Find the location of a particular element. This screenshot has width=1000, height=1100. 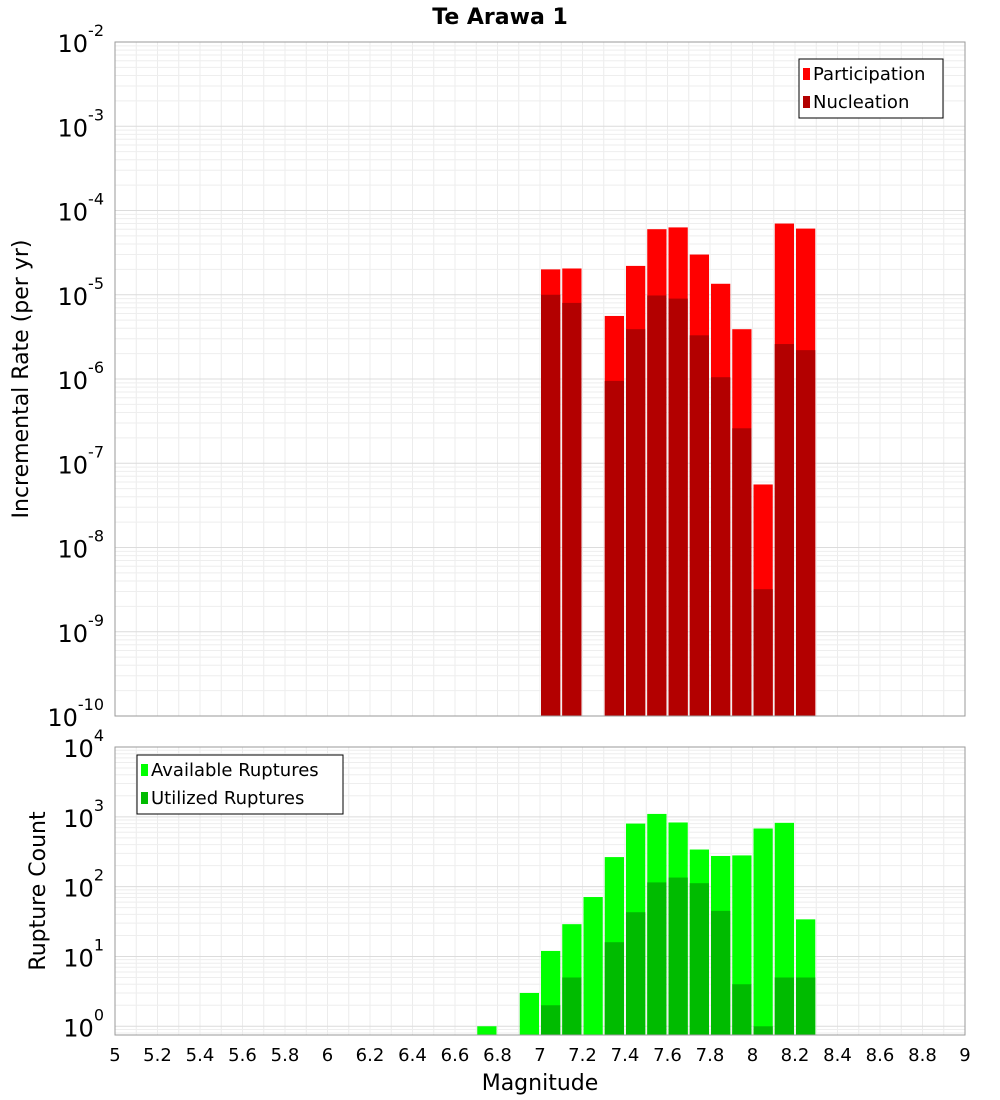

y-tick-label: 10⁻² is located at coordinates (81, 39).